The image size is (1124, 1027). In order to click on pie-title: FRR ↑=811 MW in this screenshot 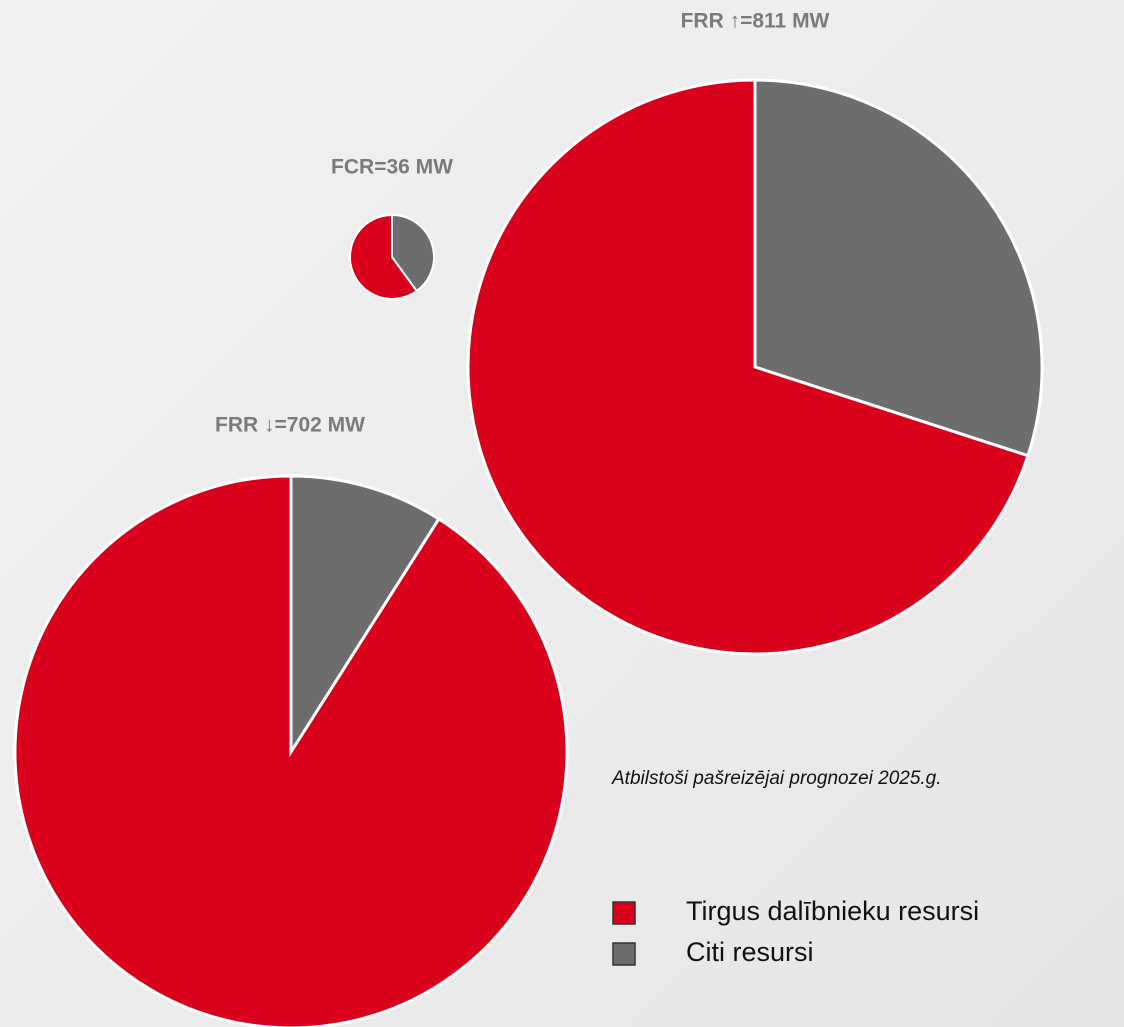, I will do `click(755, 21)`.